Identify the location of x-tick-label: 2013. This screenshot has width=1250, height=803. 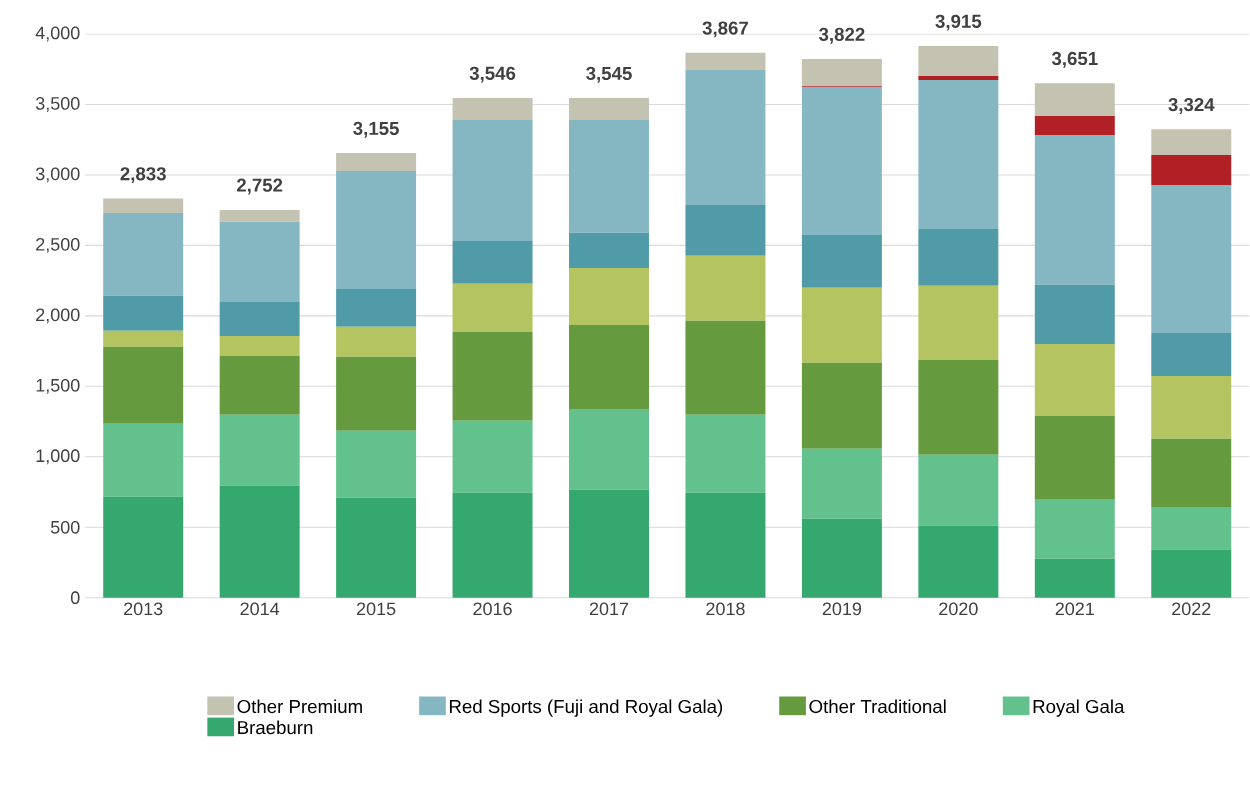
(143, 609).